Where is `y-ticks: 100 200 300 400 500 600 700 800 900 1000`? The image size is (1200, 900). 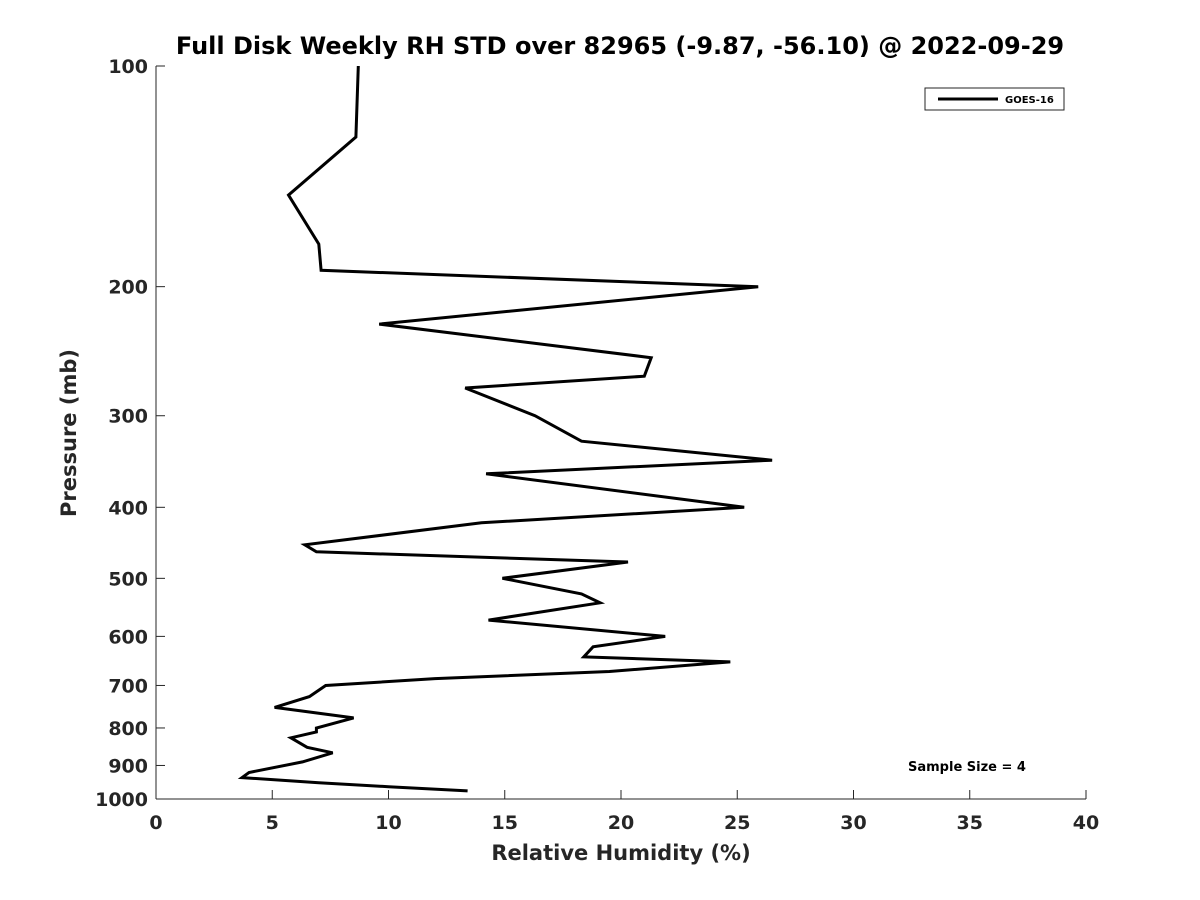
y-ticks: 100 200 300 400 500 600 700 800 900 1000 is located at coordinates (130, 433).